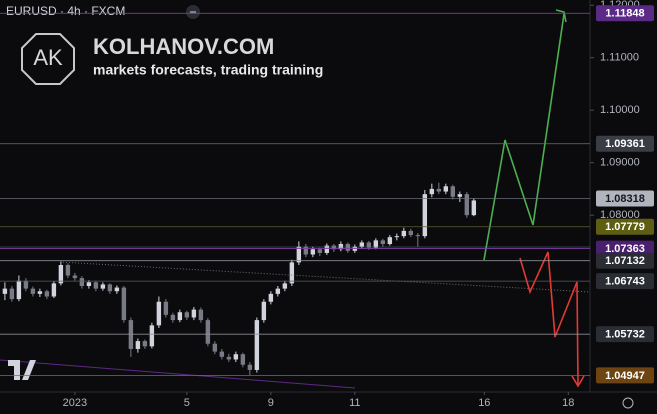  What do you see at coordinates (484, 403) in the screenshot?
I see `x-tick-label: 16` at bounding box center [484, 403].